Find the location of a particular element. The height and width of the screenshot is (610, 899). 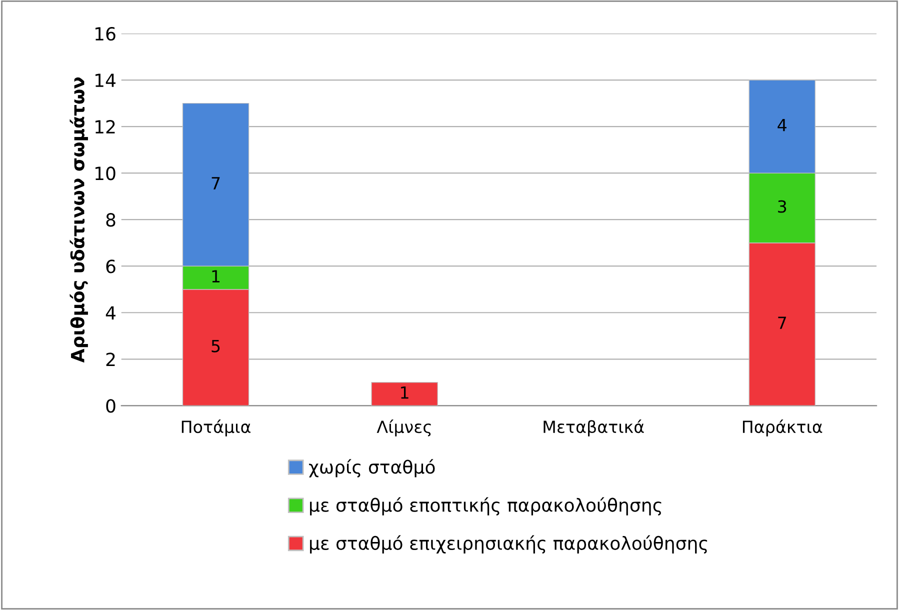

data-label: 5 is located at coordinates (216, 346).